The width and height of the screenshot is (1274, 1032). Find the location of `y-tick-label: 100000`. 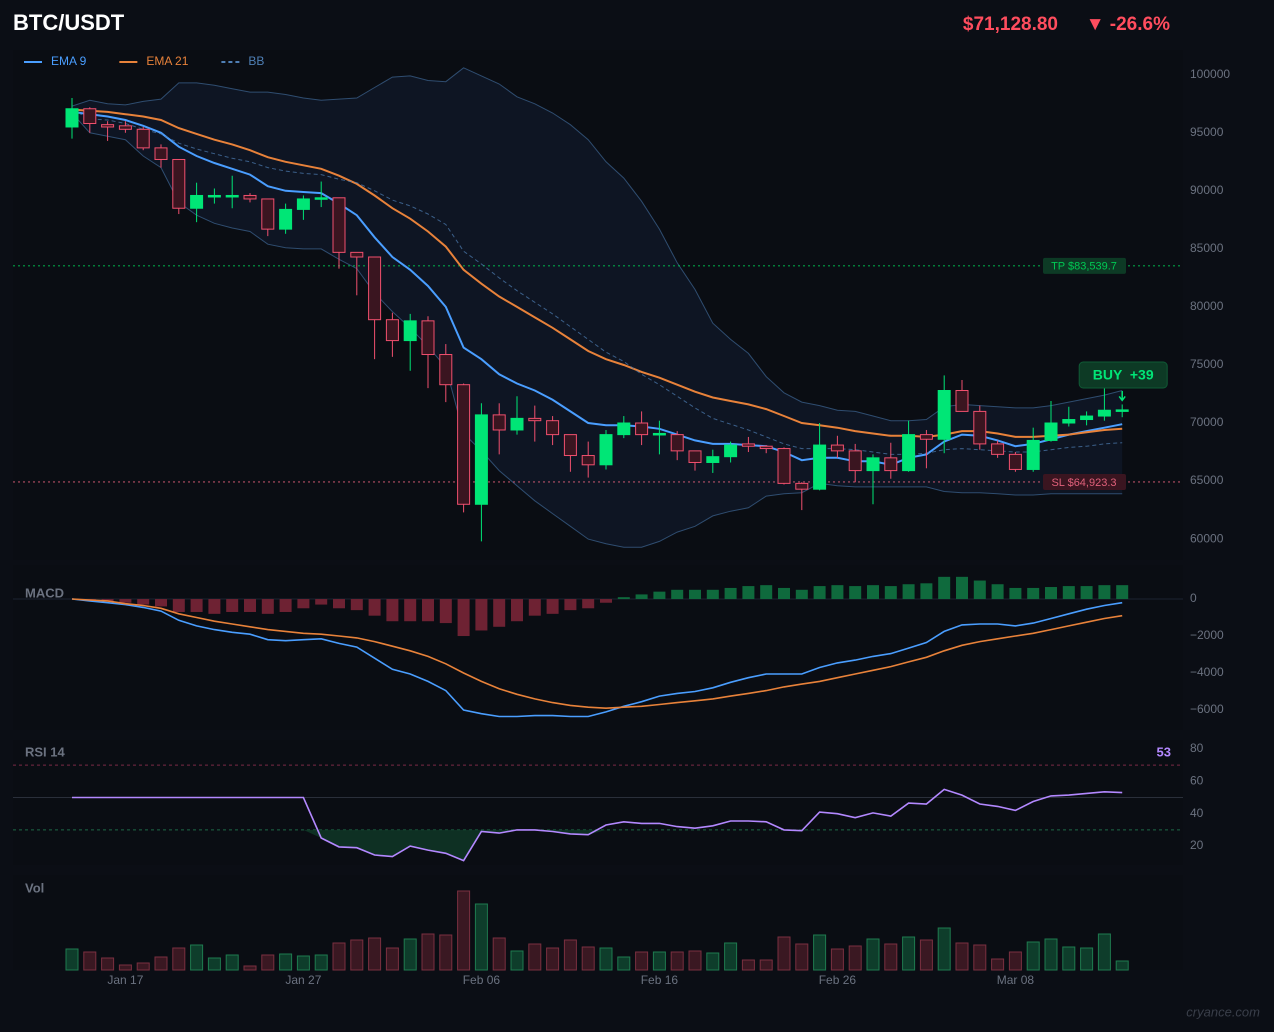

y-tick-label: 100000 is located at coordinates (1210, 74).